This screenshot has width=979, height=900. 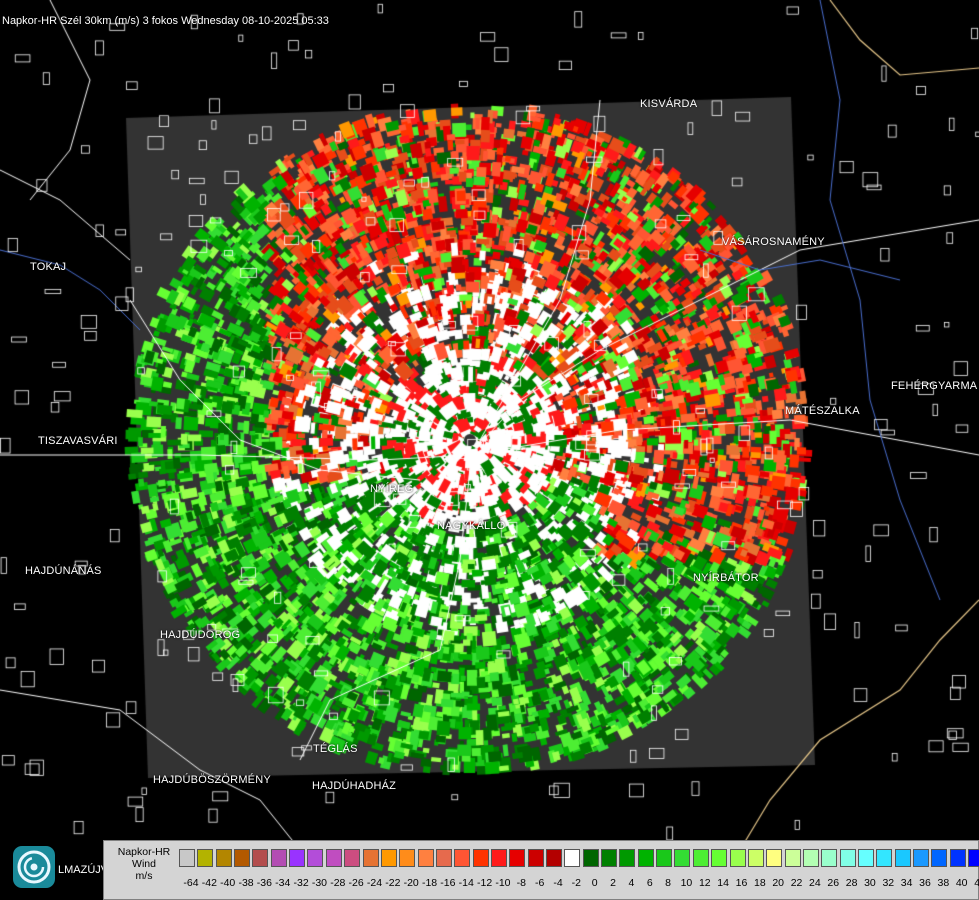 What do you see at coordinates (631, 883) in the screenshot?
I see `legend-tick-label: 4` at bounding box center [631, 883].